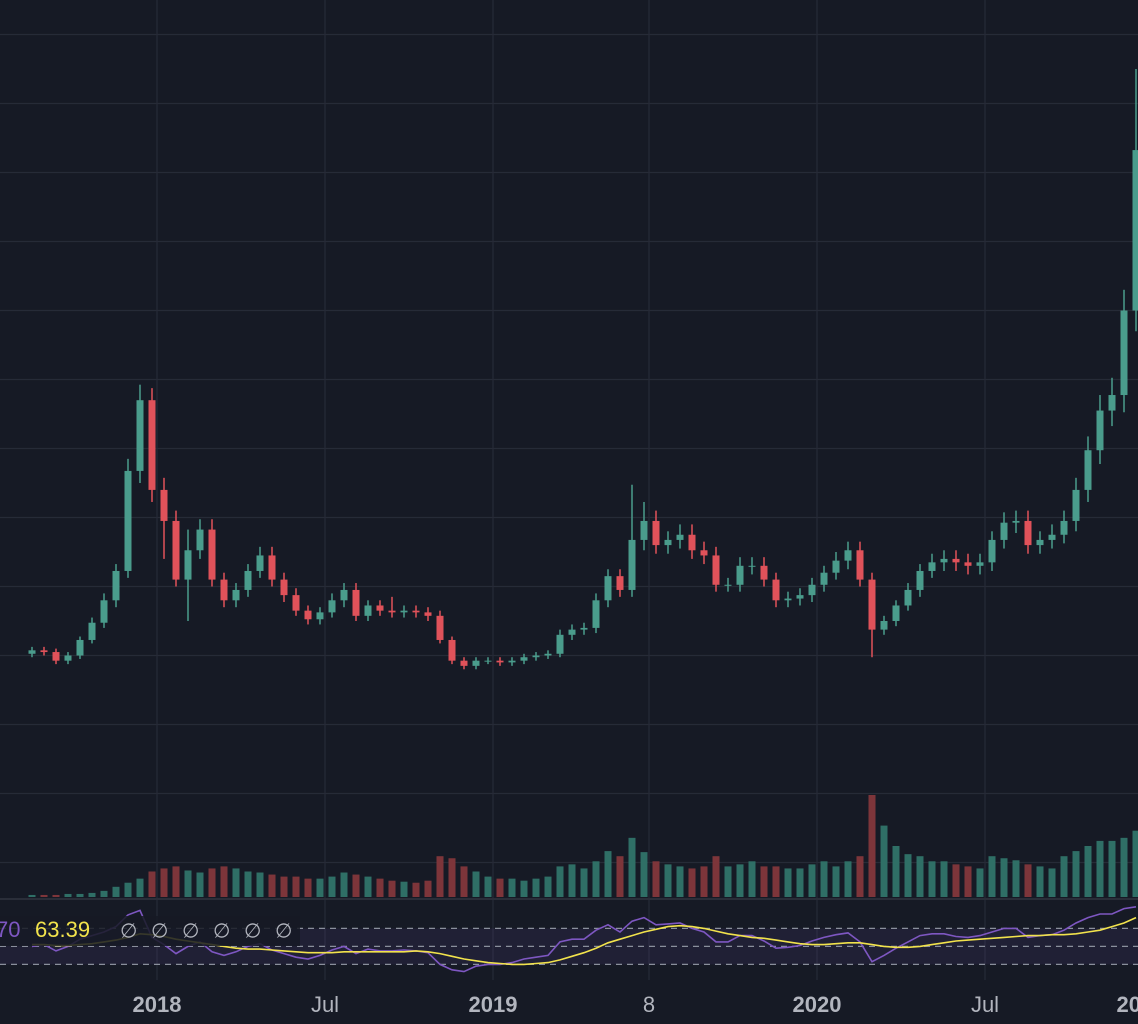 Image resolution: width=1138 pixels, height=1024 pixels. I want to click on x-tick-label: 2020, so click(817, 1004).